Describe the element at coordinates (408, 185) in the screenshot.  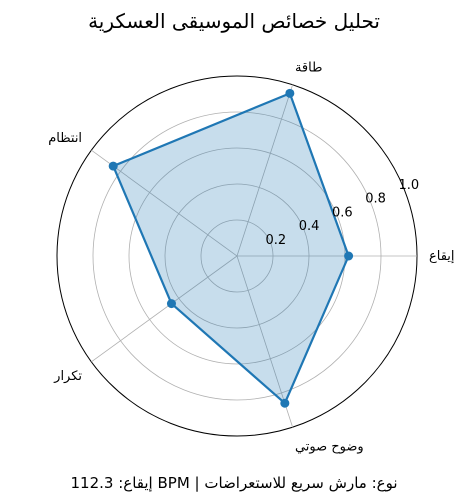
I see `radial-tick-label: 1.0` at that location.